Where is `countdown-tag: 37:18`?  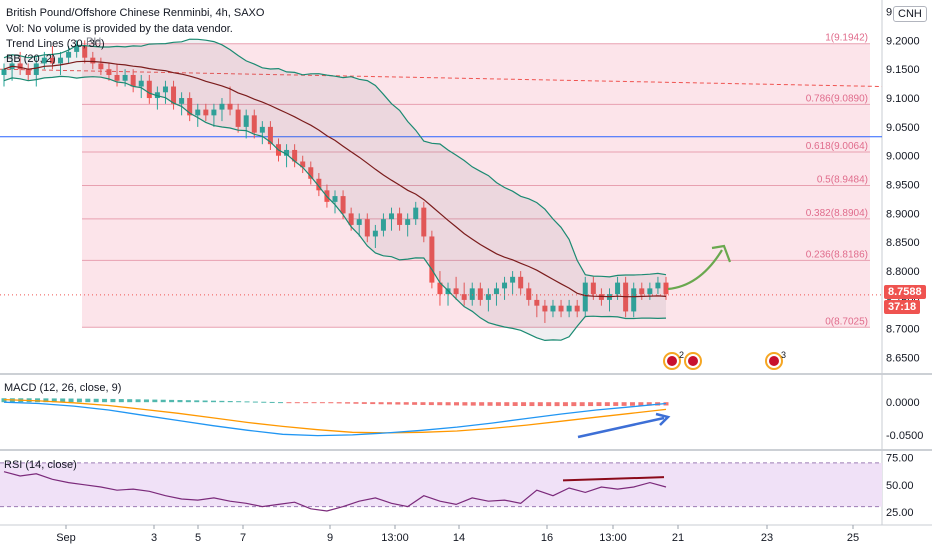 countdown-tag: 37:18 is located at coordinates (902, 307).